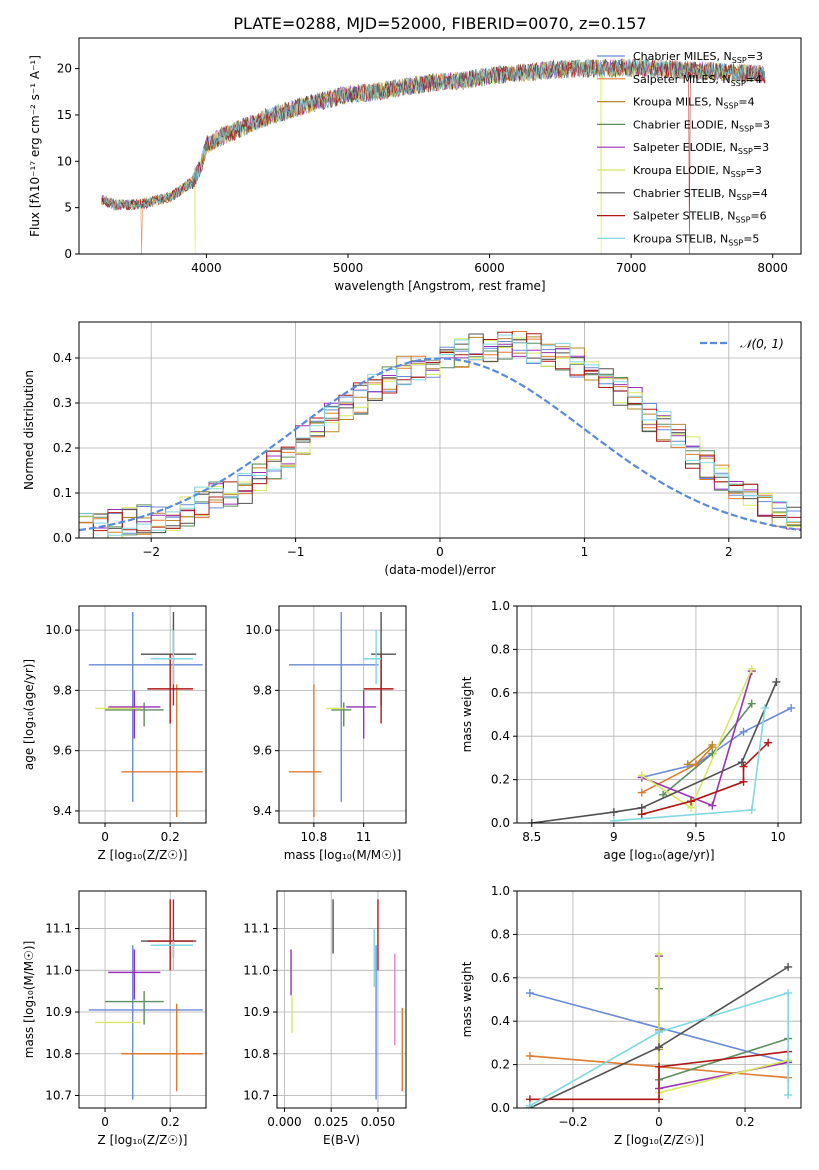  I want to click on legend-entry: Chabrier ELODIE, NSSP=3, so click(701, 125).